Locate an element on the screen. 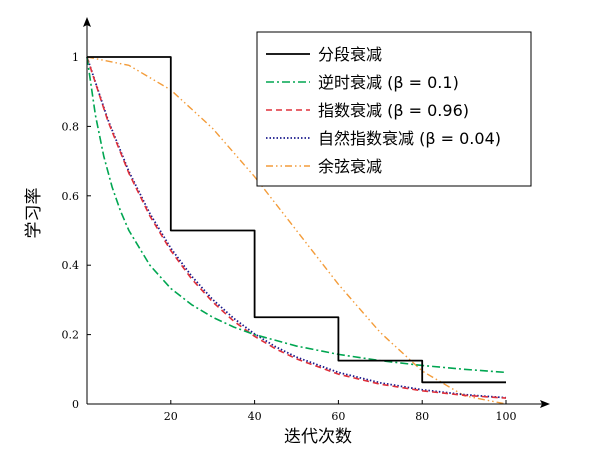 The height and width of the screenshot is (457, 589). x-axis-arrow is located at coordinates (545, 404).